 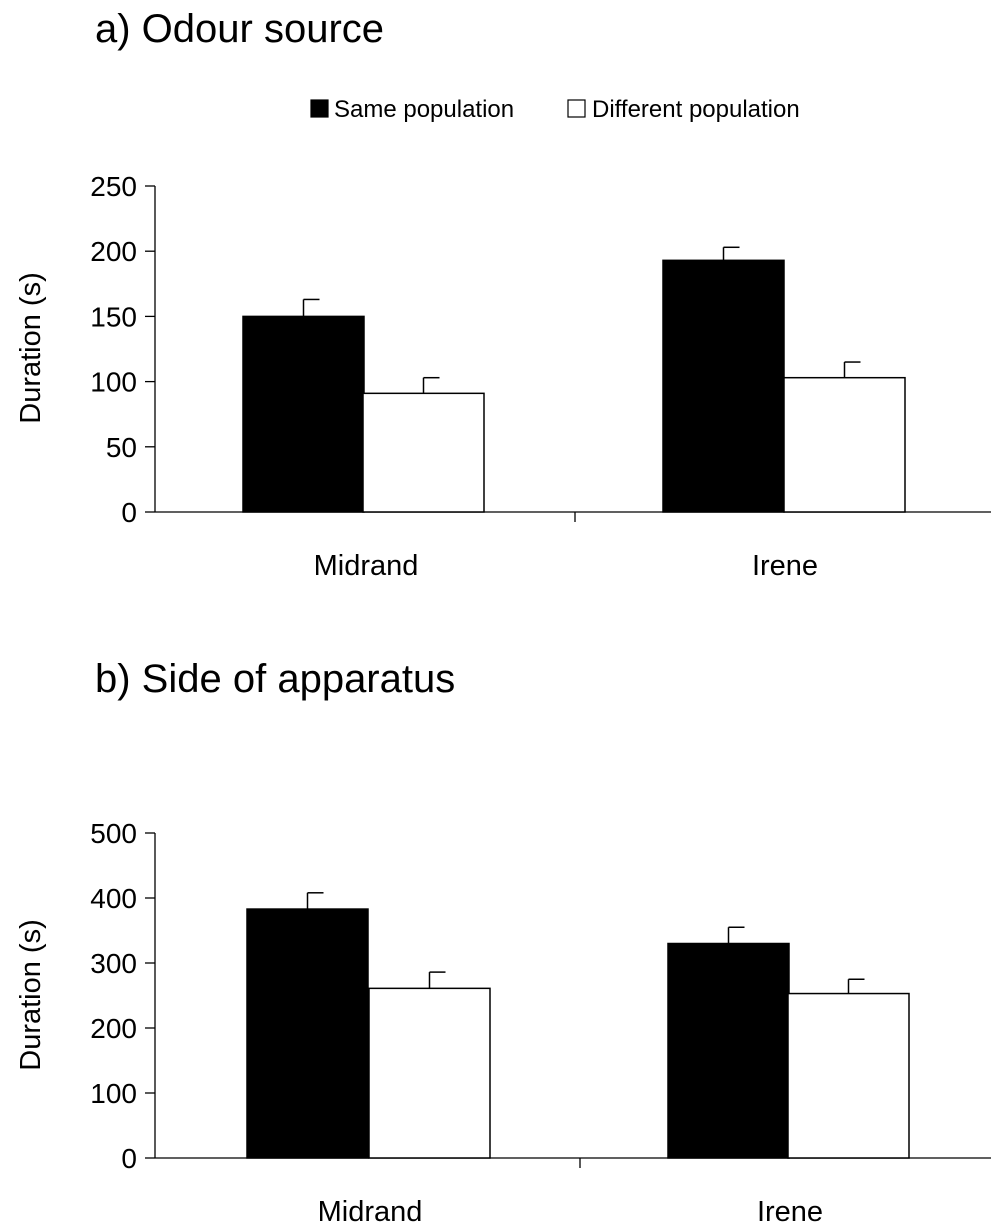 What do you see at coordinates (370, 1212) in the screenshot?
I see `chart-b-category-label: Midrand` at bounding box center [370, 1212].